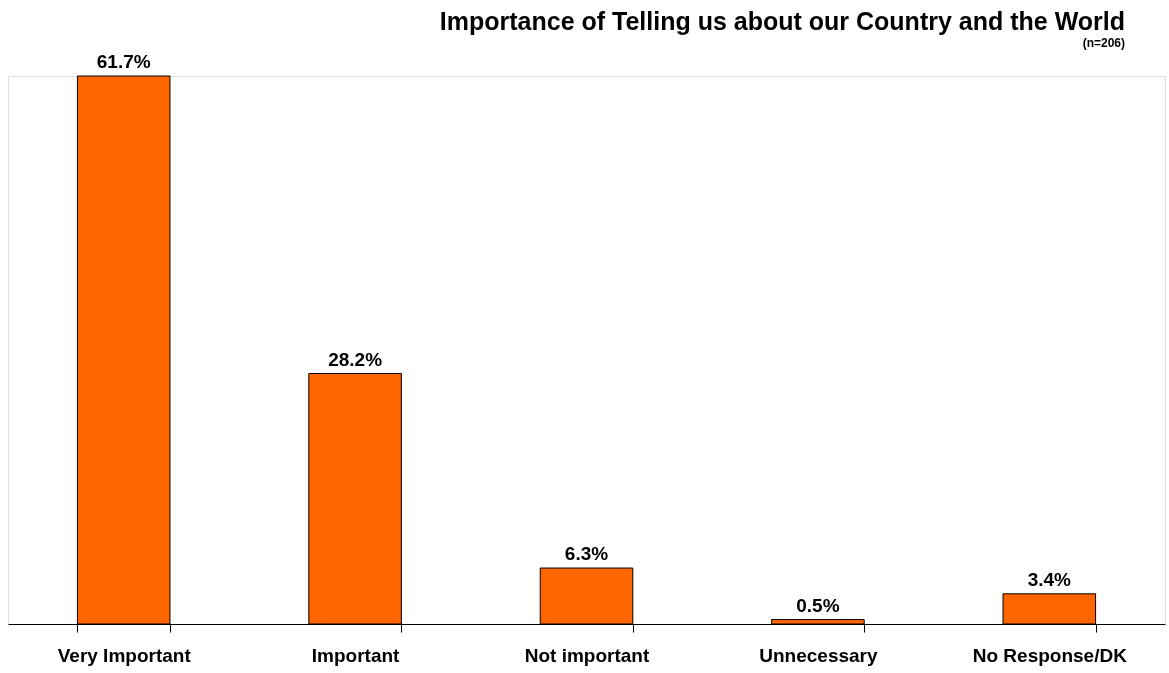 This screenshot has width=1169, height=673. What do you see at coordinates (587, 655) in the screenshot?
I see `x-tick-label: Not important` at bounding box center [587, 655].